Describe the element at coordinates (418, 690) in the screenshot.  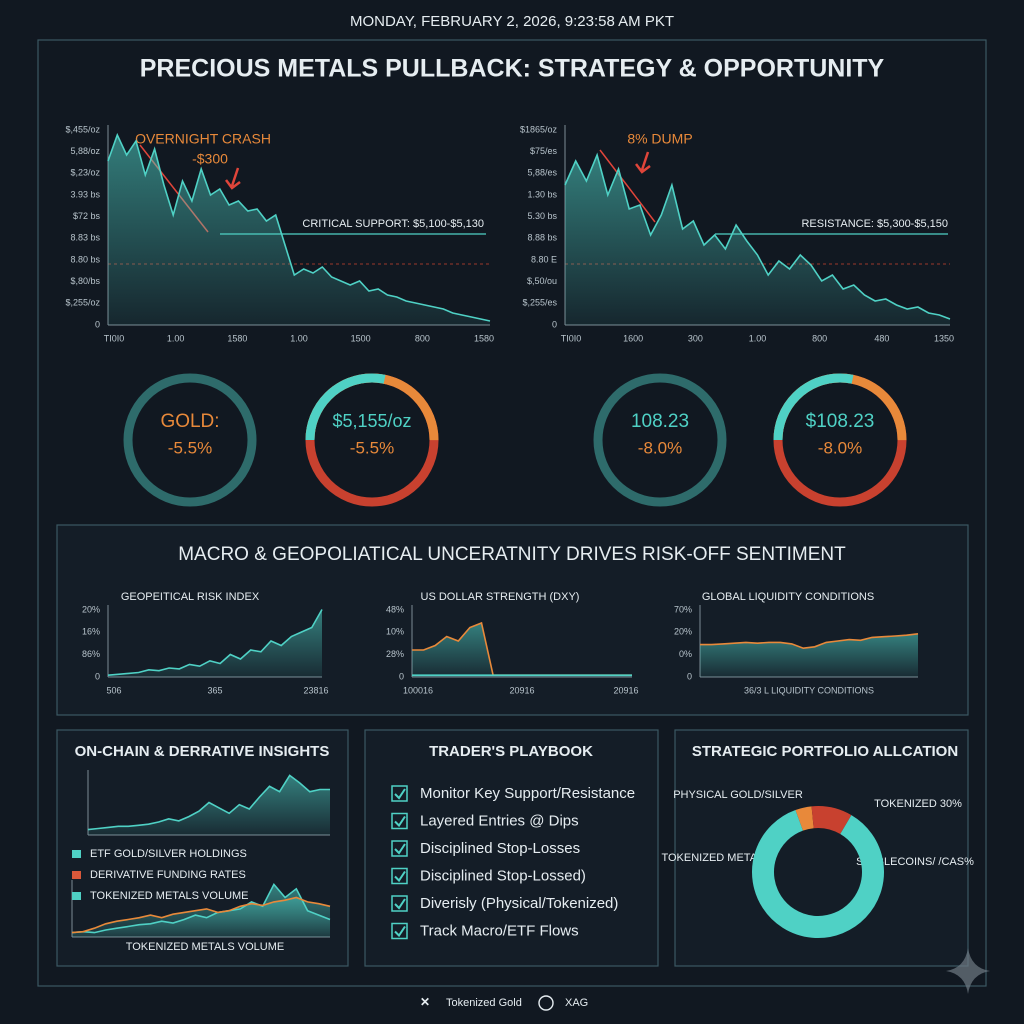
I see `x-tick-label: 100016` at that location.